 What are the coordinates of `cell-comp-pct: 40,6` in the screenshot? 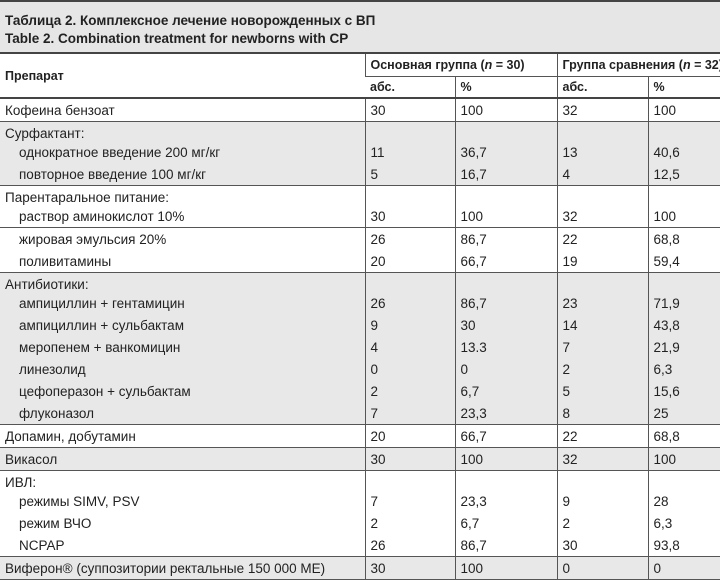 It's located at (683, 152).